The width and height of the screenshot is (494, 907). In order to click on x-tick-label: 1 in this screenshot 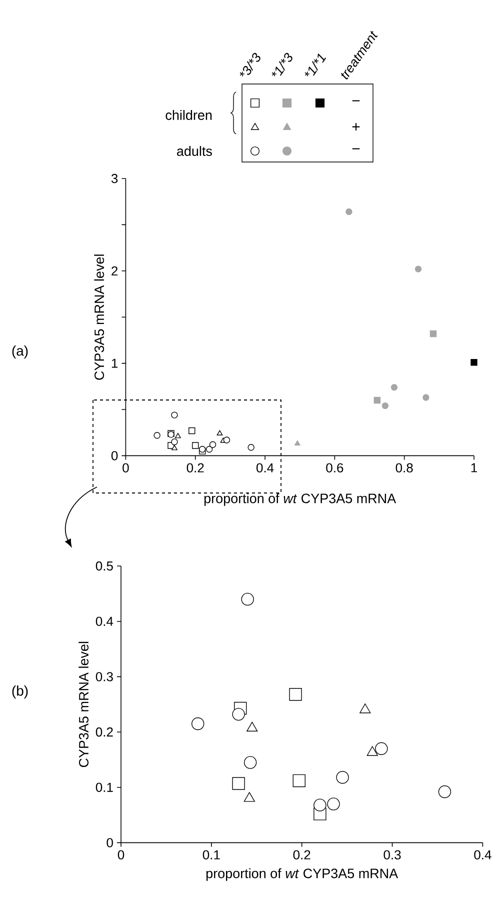, I will do `click(474, 467)`.